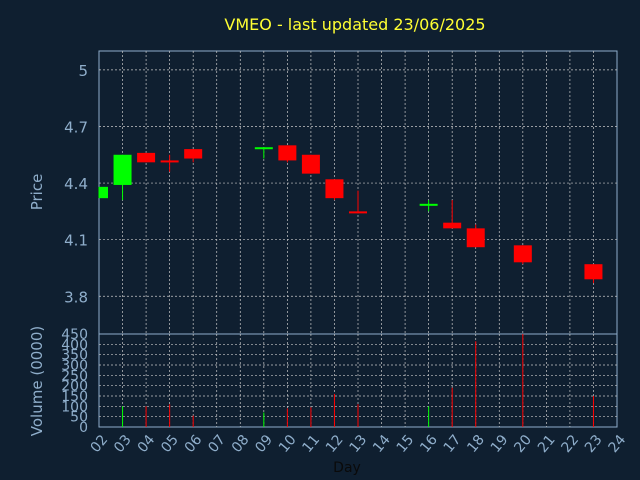 The height and width of the screenshot is (480, 640). I want to click on volume-tick-label: 350, so click(74, 356).